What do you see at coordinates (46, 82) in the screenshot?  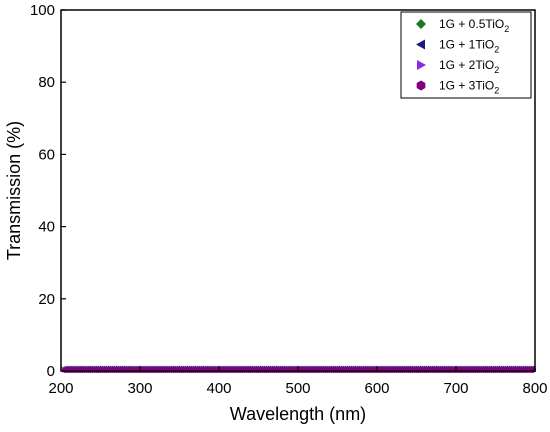 I see `y-tick-label: 80` at bounding box center [46, 82].